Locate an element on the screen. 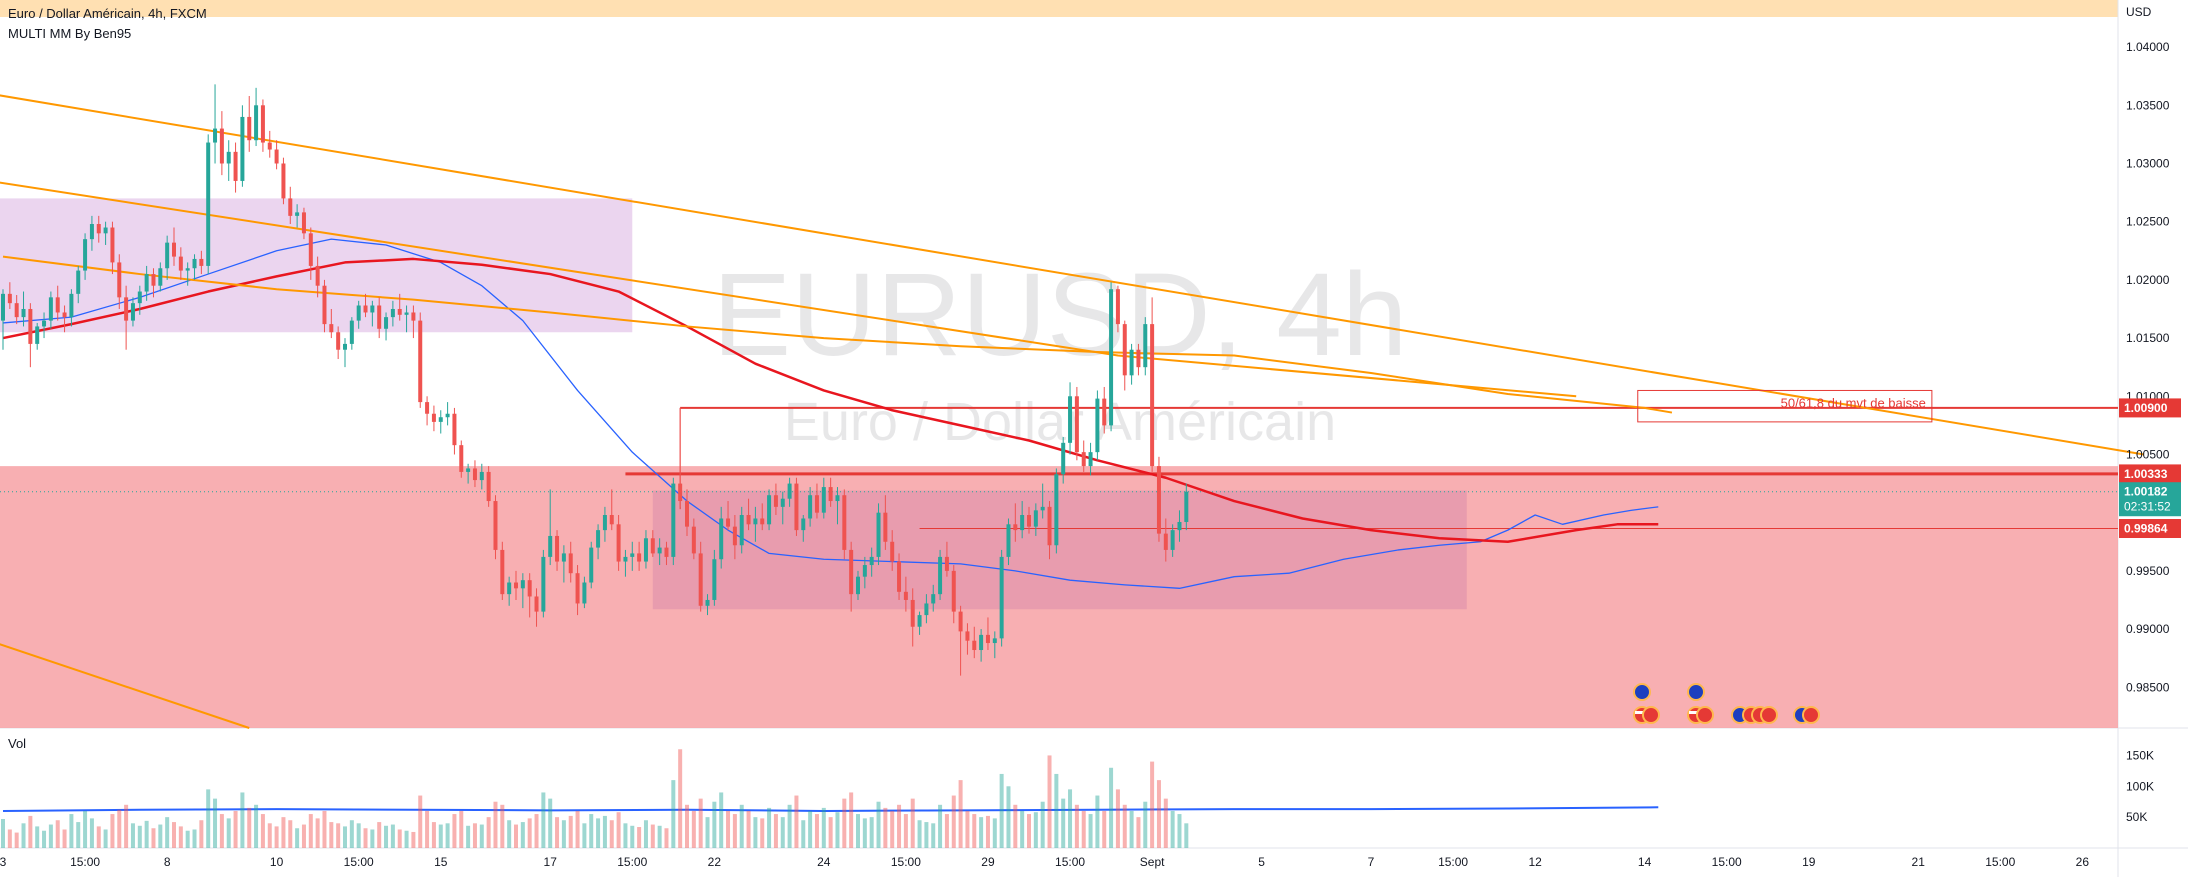 The width and height of the screenshot is (2188, 877). time-tick-label: 26 is located at coordinates (2083, 862).